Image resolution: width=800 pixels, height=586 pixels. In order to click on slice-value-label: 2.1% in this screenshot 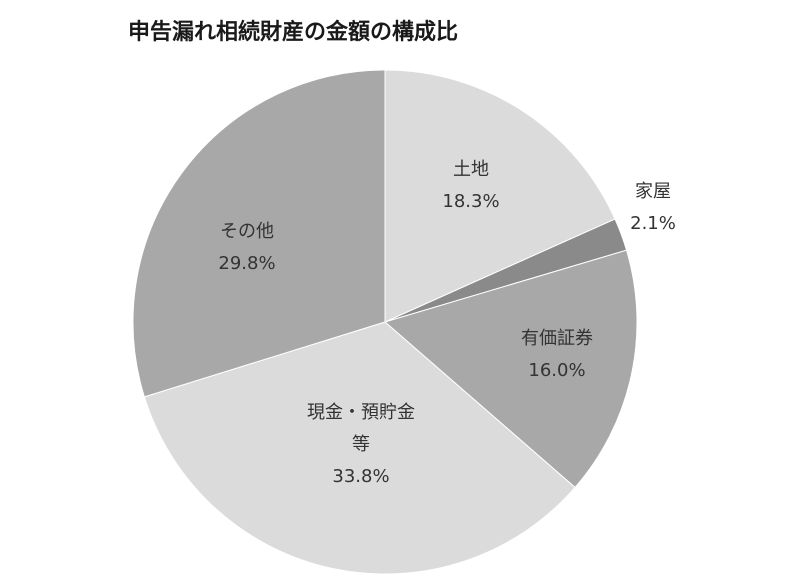, I will do `click(653, 223)`.